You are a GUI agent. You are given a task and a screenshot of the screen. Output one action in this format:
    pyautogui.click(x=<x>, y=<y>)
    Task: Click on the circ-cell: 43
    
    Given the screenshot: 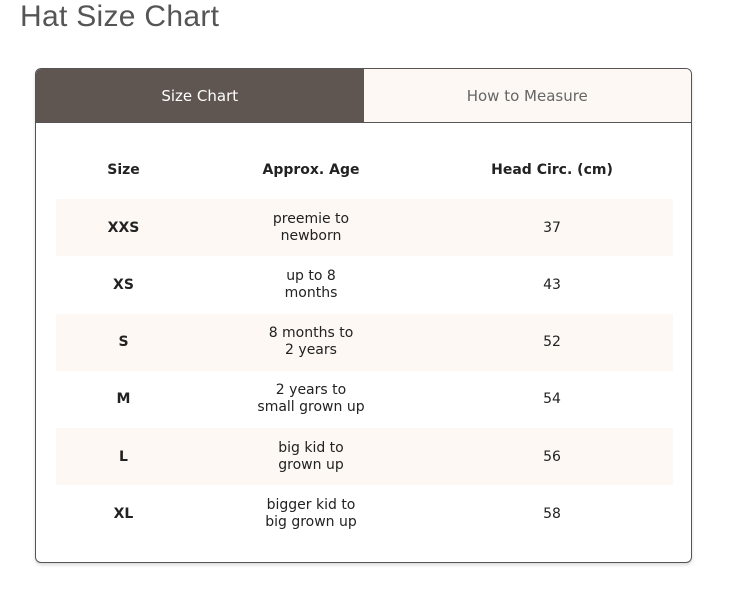 What is the action you would take?
    pyautogui.click(x=552, y=284)
    